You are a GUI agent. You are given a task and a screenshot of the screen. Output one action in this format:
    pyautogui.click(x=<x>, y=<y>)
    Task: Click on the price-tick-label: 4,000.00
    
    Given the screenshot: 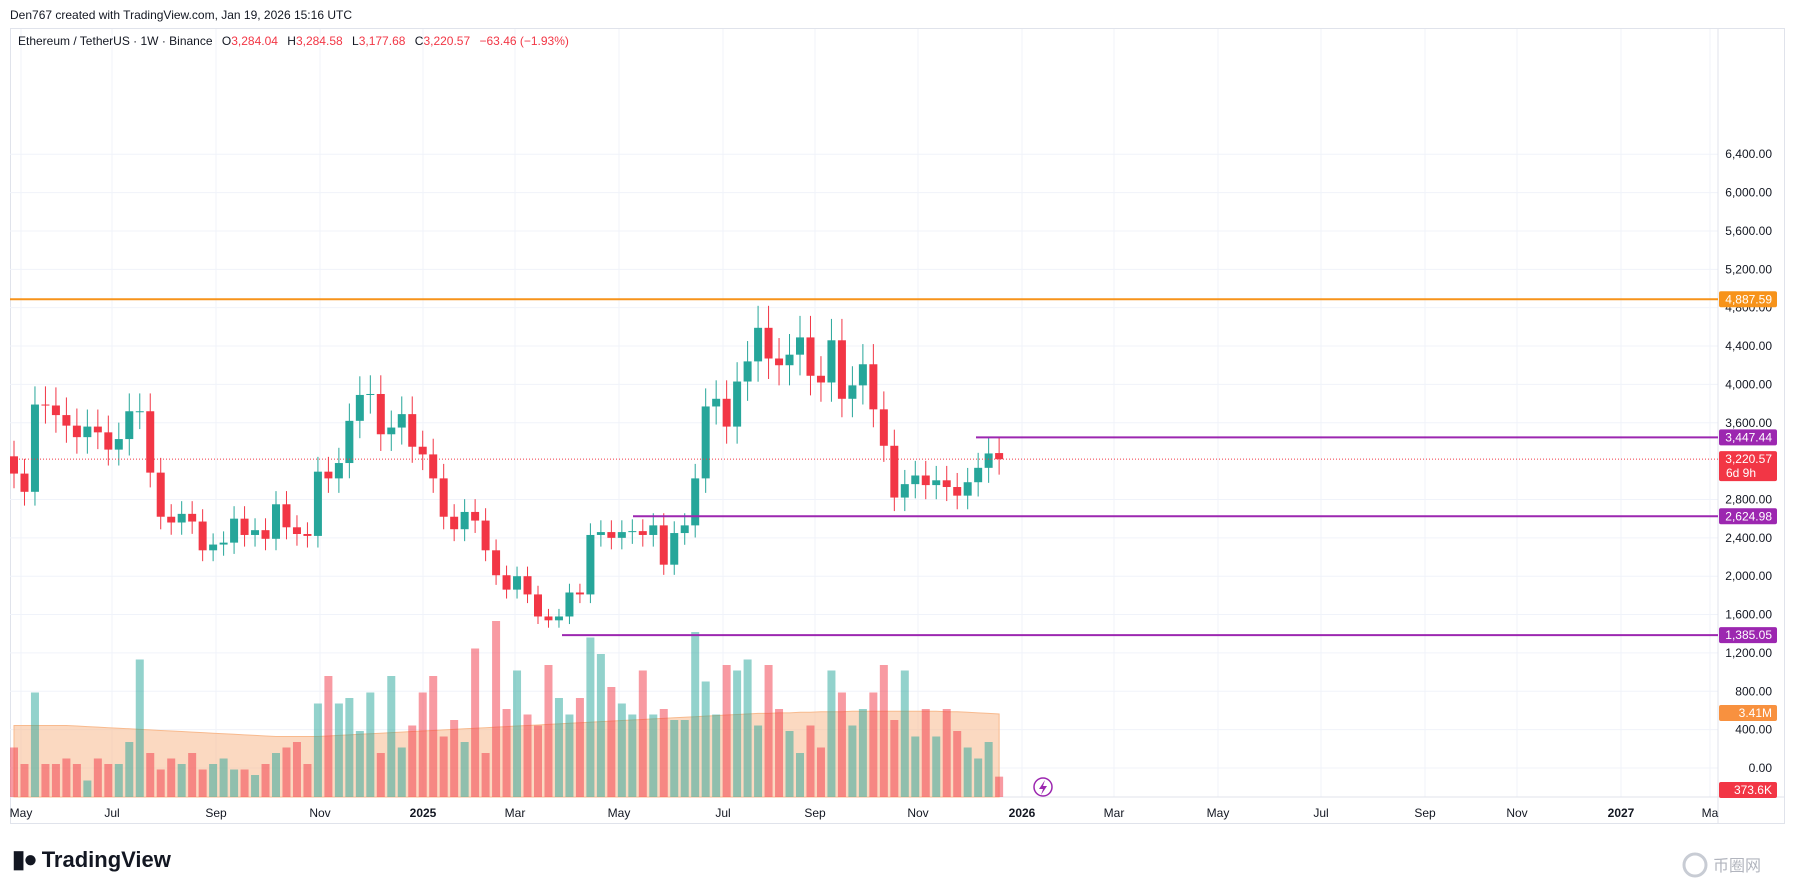 What is the action you would take?
    pyautogui.click(x=1748, y=384)
    